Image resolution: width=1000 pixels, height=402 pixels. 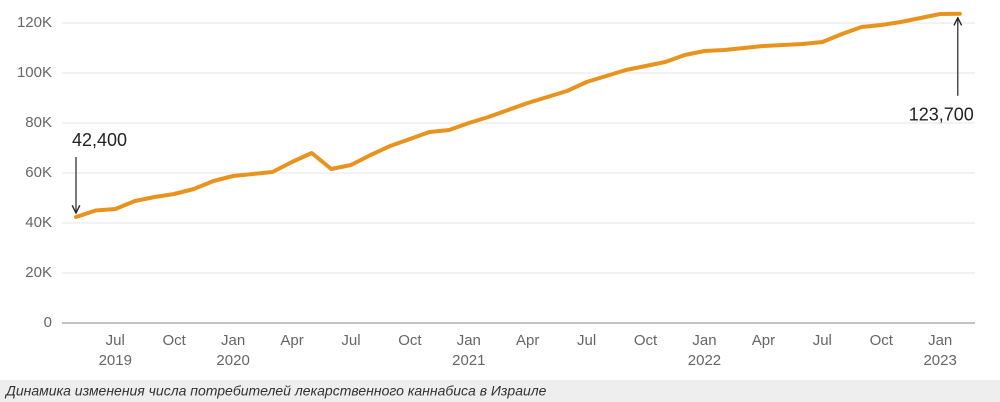 What do you see at coordinates (939, 360) in the screenshot?
I see `x-year-label: 2023` at bounding box center [939, 360].